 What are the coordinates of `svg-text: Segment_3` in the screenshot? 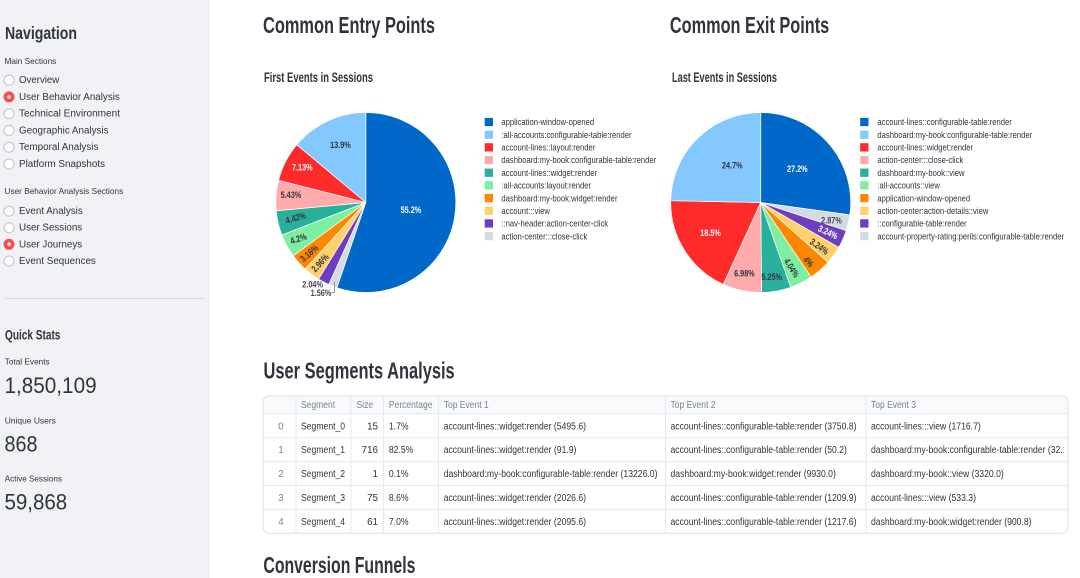 It's located at (323, 498).